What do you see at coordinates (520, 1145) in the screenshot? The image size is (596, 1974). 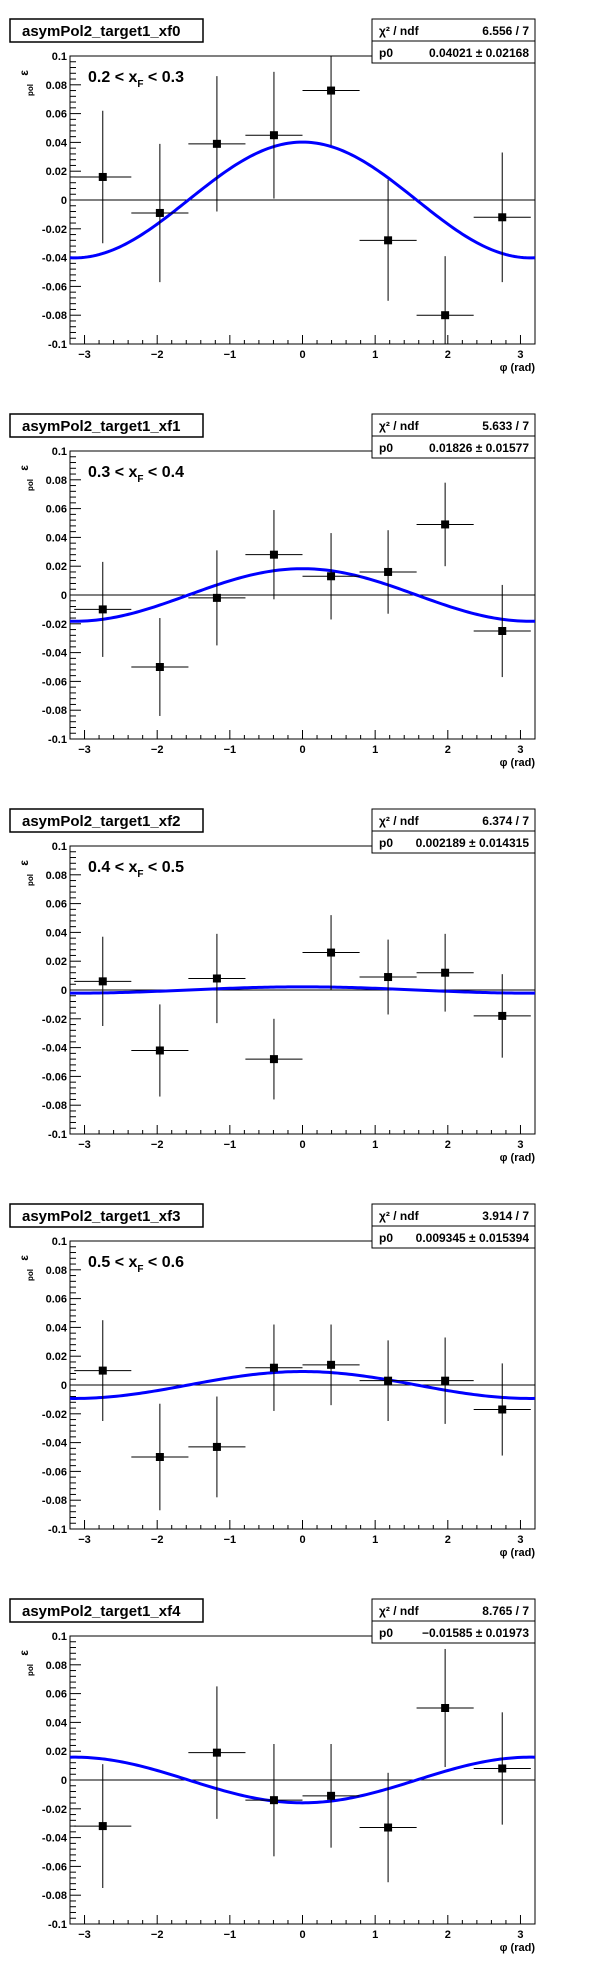 I see `x-tick-label: 3` at bounding box center [520, 1145].